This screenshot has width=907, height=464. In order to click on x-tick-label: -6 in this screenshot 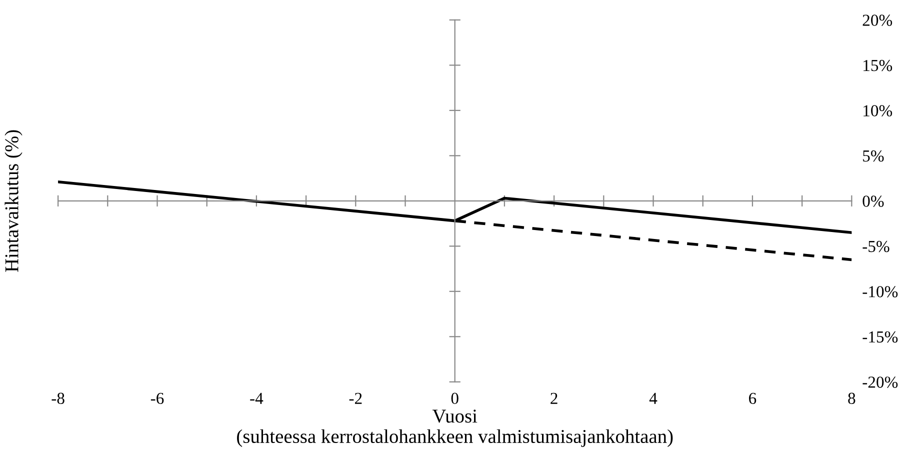, I will do `click(157, 398)`.